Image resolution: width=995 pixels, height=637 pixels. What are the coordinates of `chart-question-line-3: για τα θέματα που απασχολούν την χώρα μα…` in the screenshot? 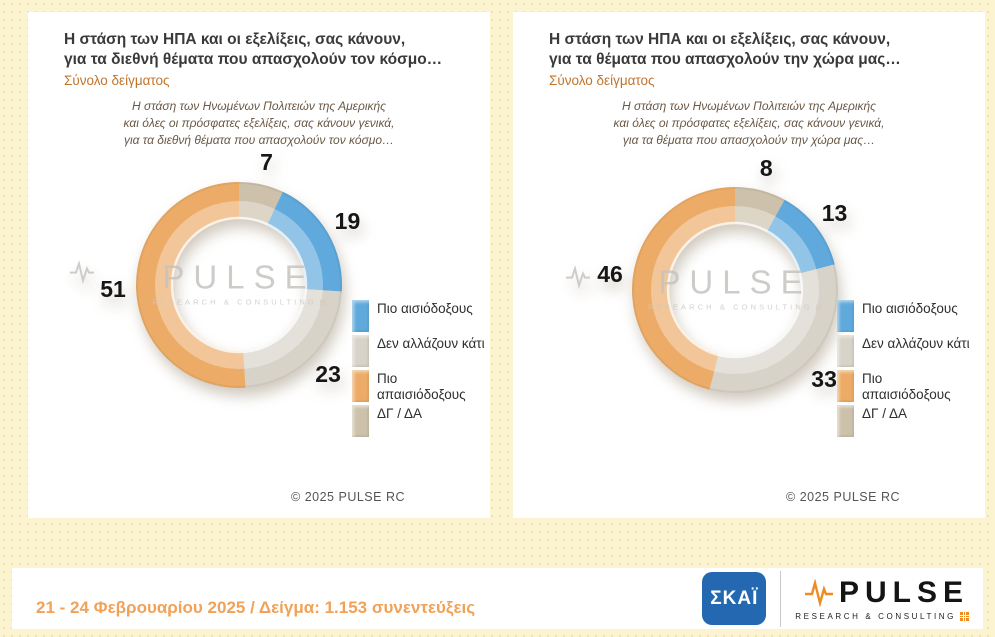 It's located at (749, 139).